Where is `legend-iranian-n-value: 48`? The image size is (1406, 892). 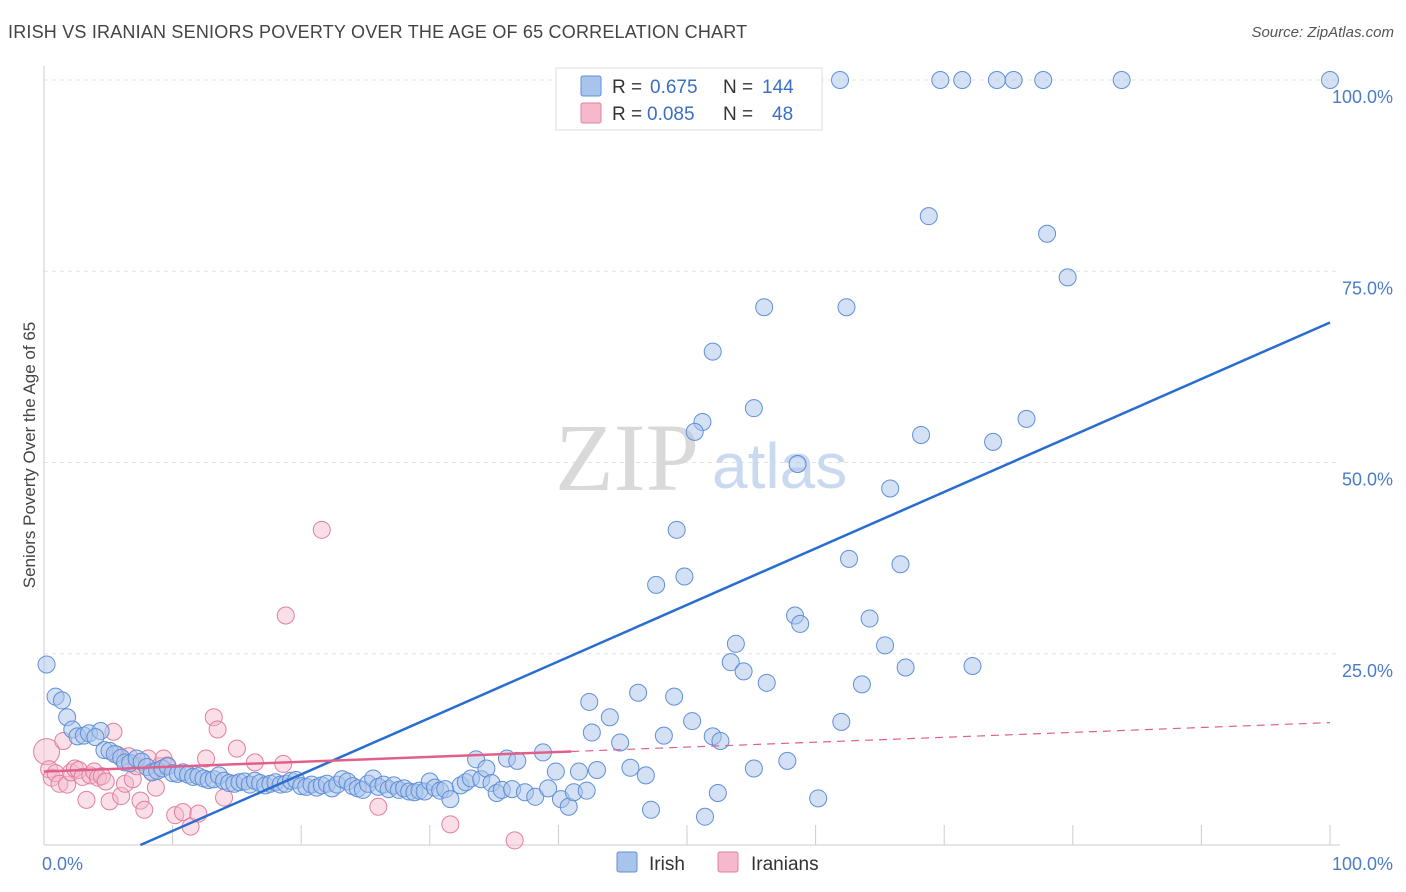 legend-iranian-n-value: 48 is located at coordinates (782, 114).